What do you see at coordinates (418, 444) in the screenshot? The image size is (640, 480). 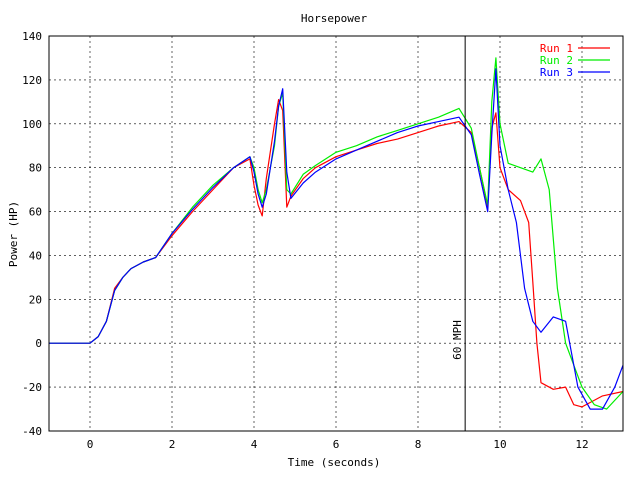 I see `x-tick-label: 8` at bounding box center [418, 444].